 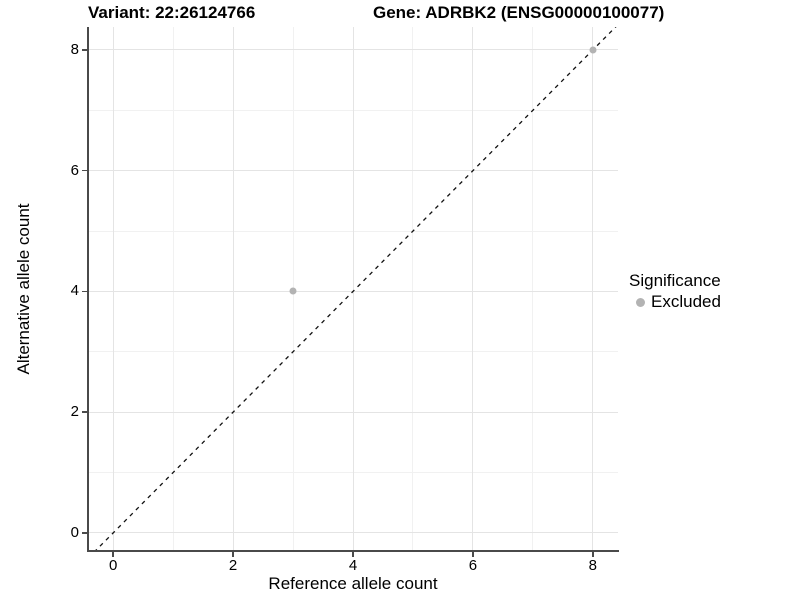 I want to click on legend-item-excluded: Excluded, so click(x=675, y=302).